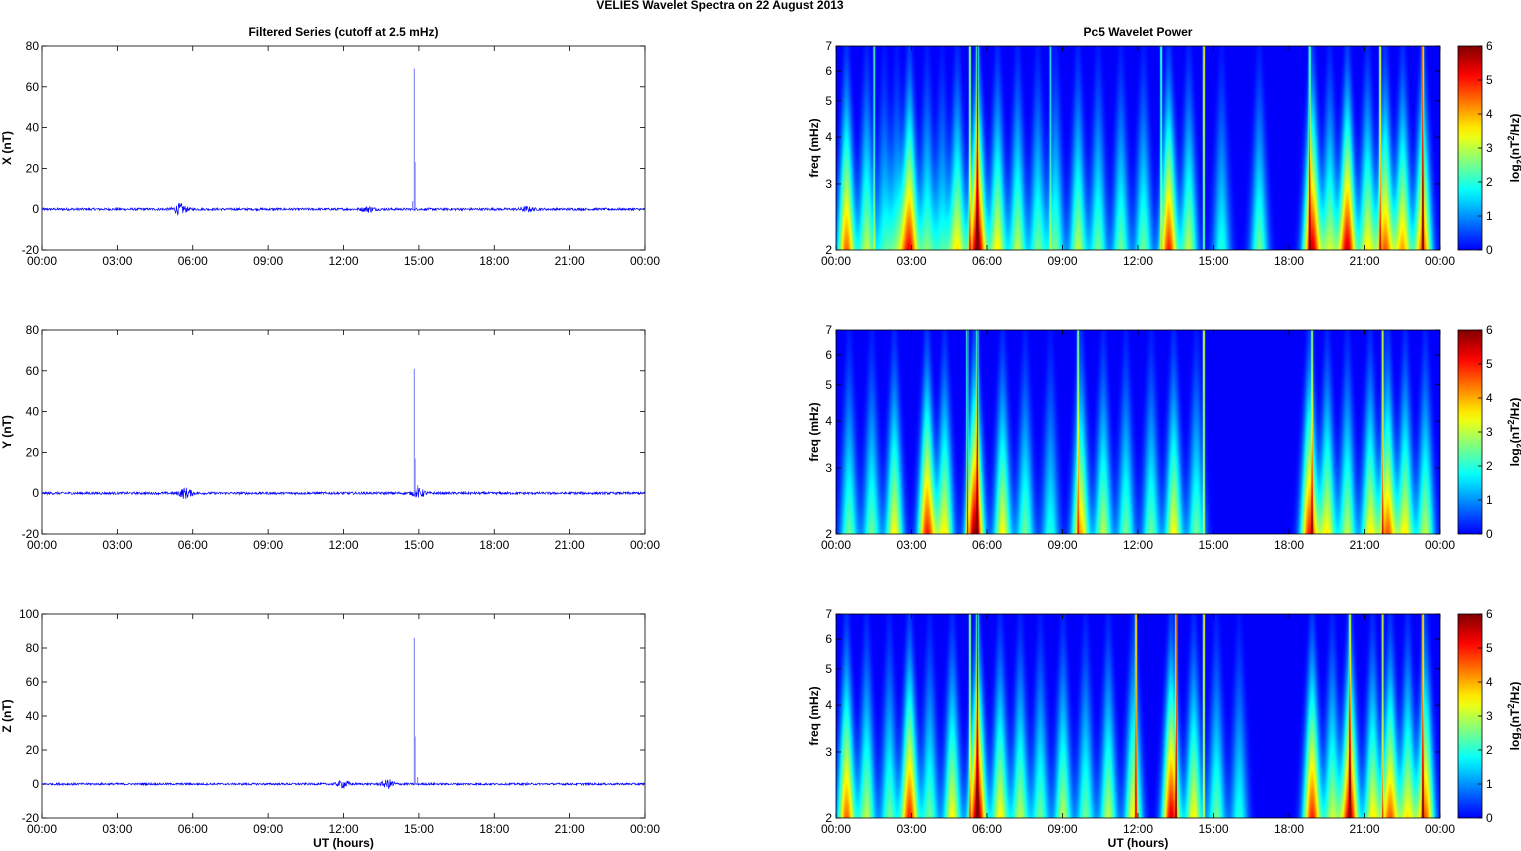 The image size is (1521, 851). Describe the element at coordinates (1213, 261) in the screenshot. I see `x-tick-label: 15:00` at that location.